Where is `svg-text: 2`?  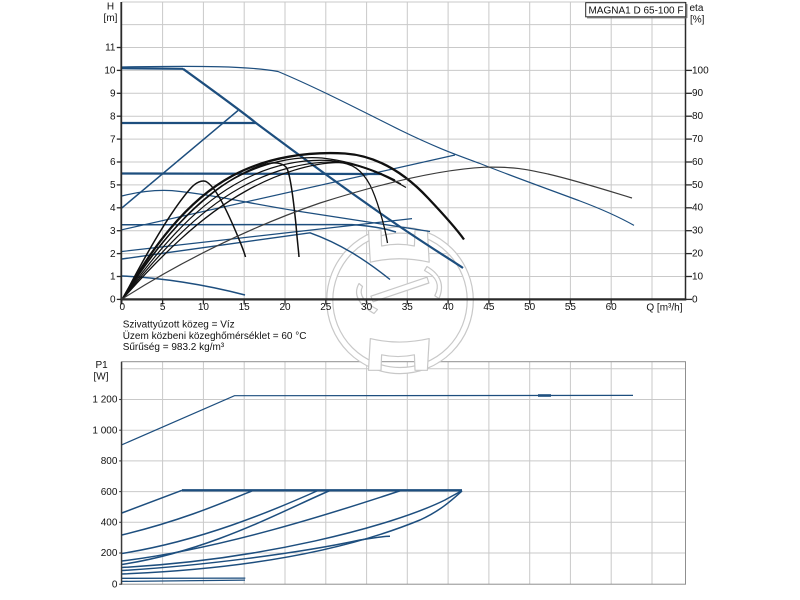
svg-text: 2 is located at coordinates (113, 254).